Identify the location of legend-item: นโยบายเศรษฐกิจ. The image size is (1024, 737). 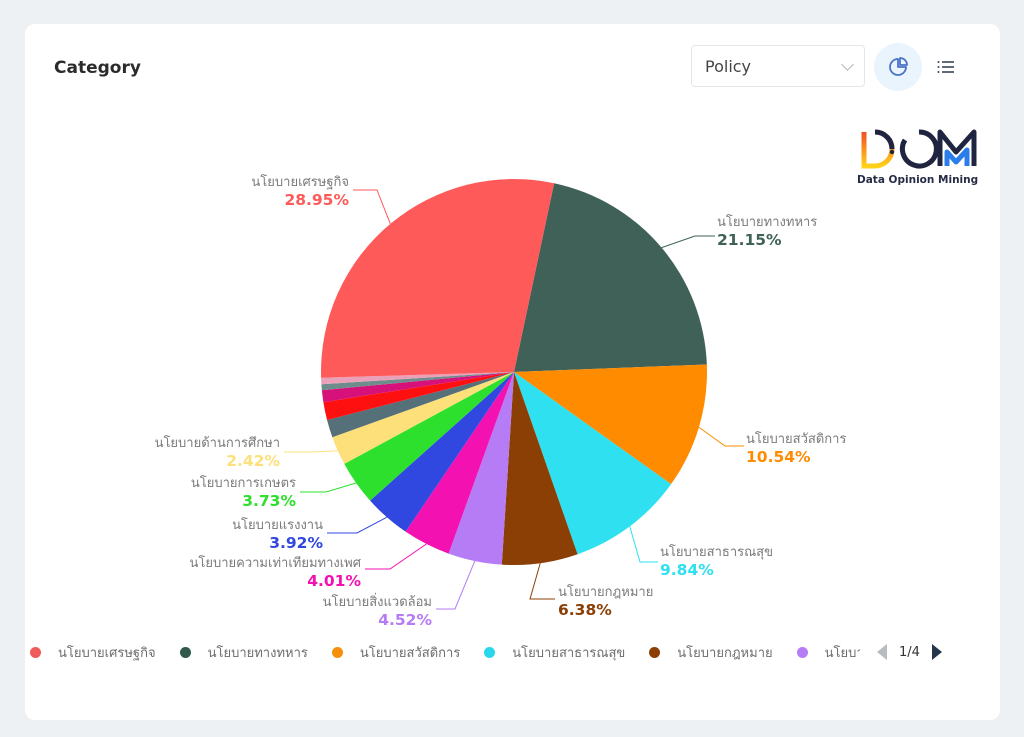
(93, 652).